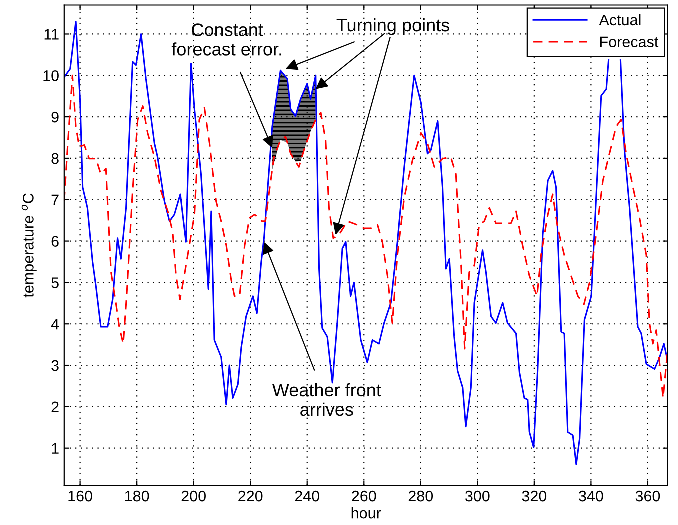 The width and height of the screenshot is (678, 525). I want to click on legend-label: Actual, so click(620, 20).